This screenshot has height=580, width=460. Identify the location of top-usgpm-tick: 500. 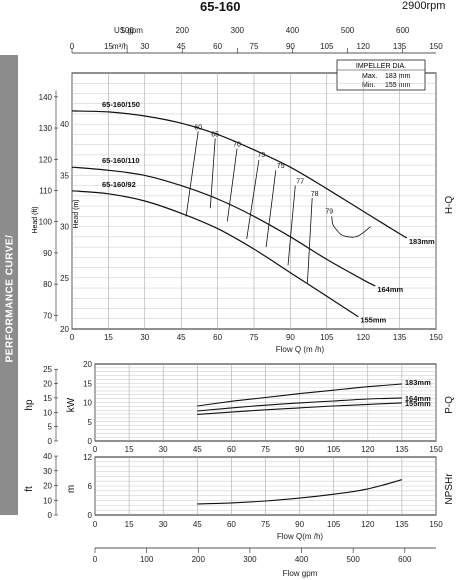
(348, 30).